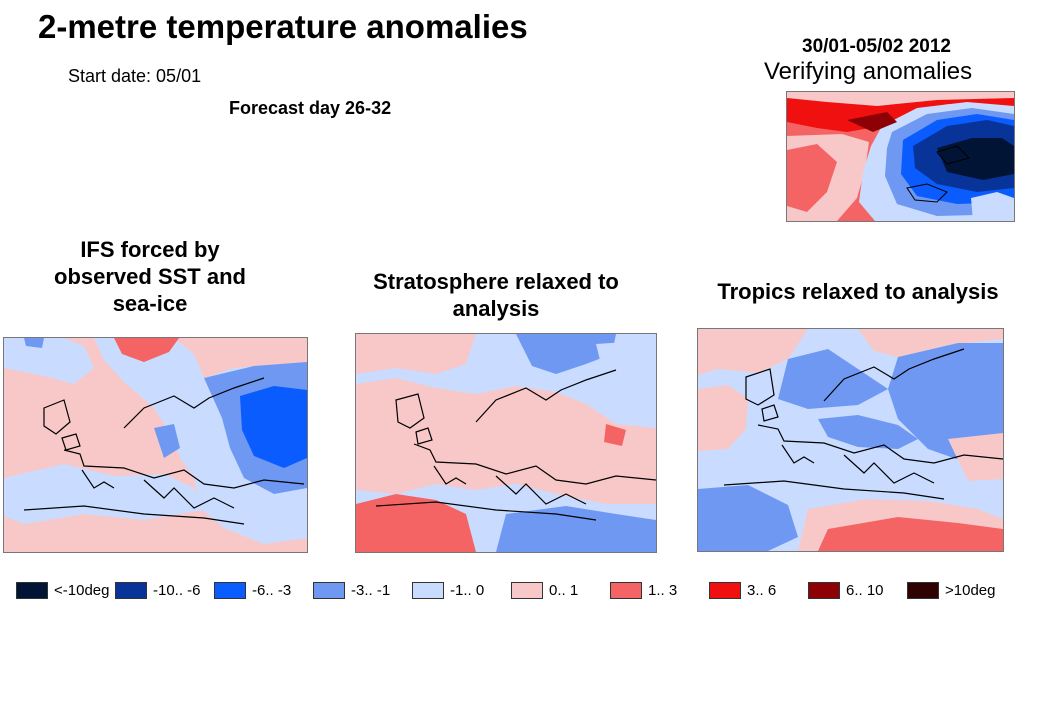  I want to click on ifs-forecast-map, so click(155, 445).